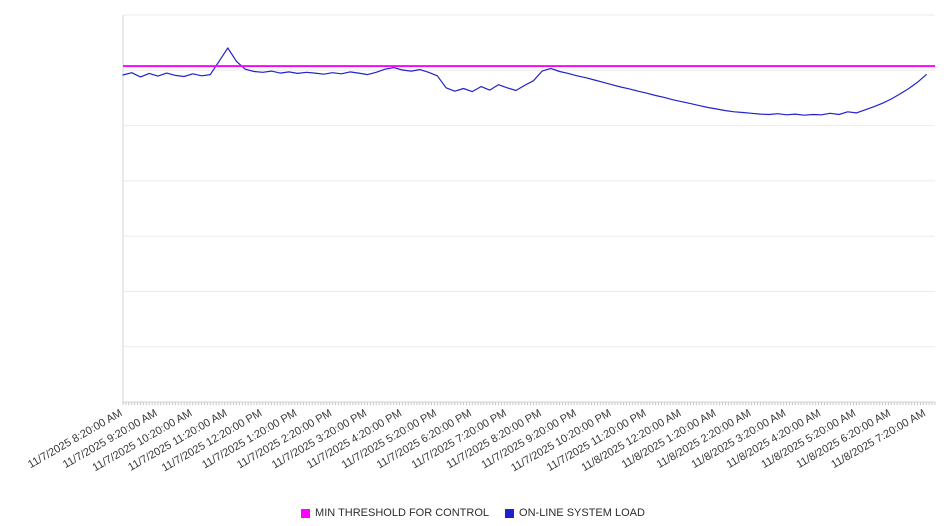 The height and width of the screenshot is (526, 946). I want to click on legend-item-system-load: ON-LINE SYSTEM LOAD, so click(575, 513).